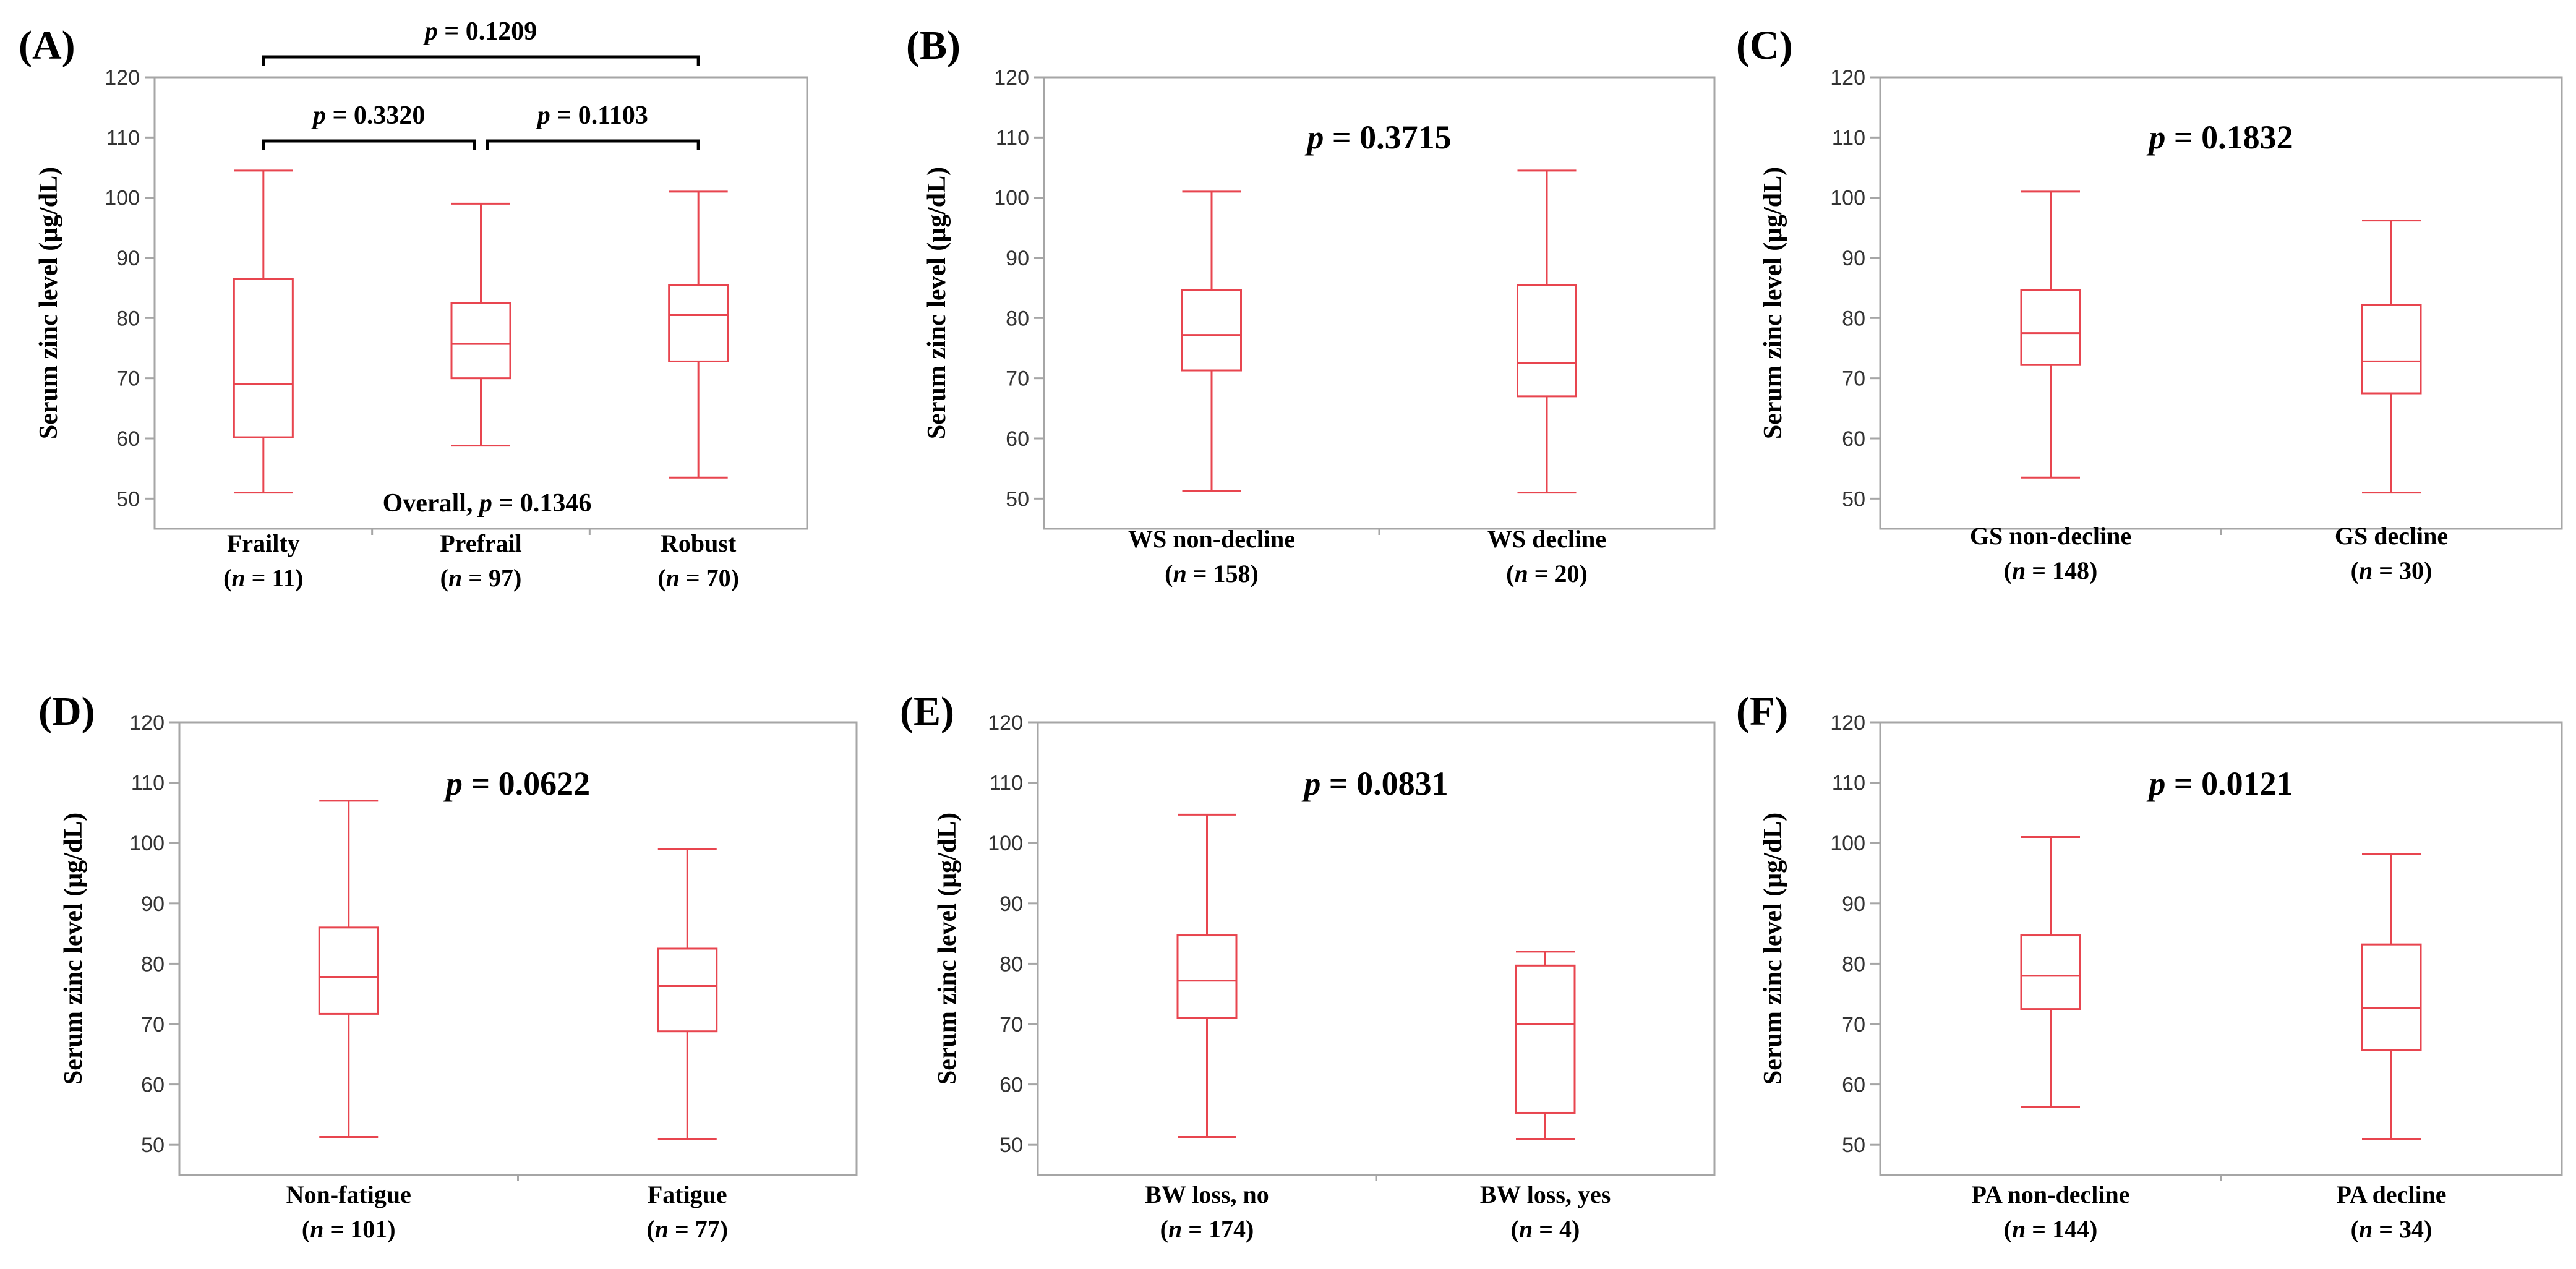 The height and width of the screenshot is (1269, 2576). What do you see at coordinates (349, 1229) in the screenshot?
I see `n-label: (n = 101)` at bounding box center [349, 1229].